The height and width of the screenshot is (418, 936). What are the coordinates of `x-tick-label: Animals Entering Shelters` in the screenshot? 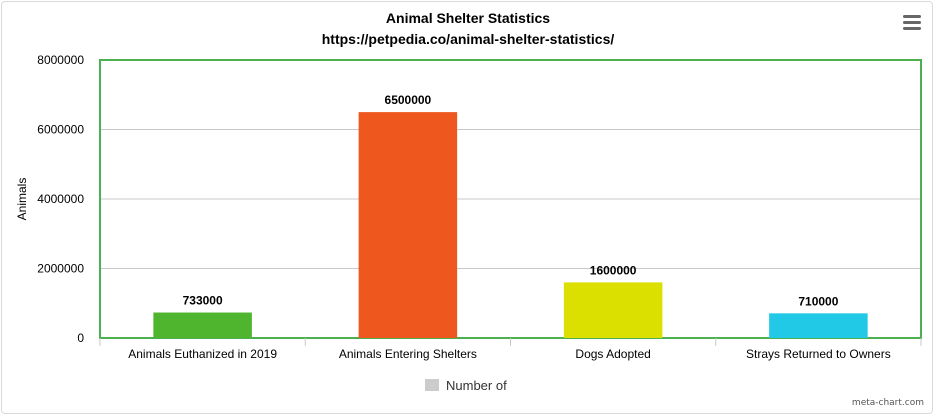 It's located at (408, 354).